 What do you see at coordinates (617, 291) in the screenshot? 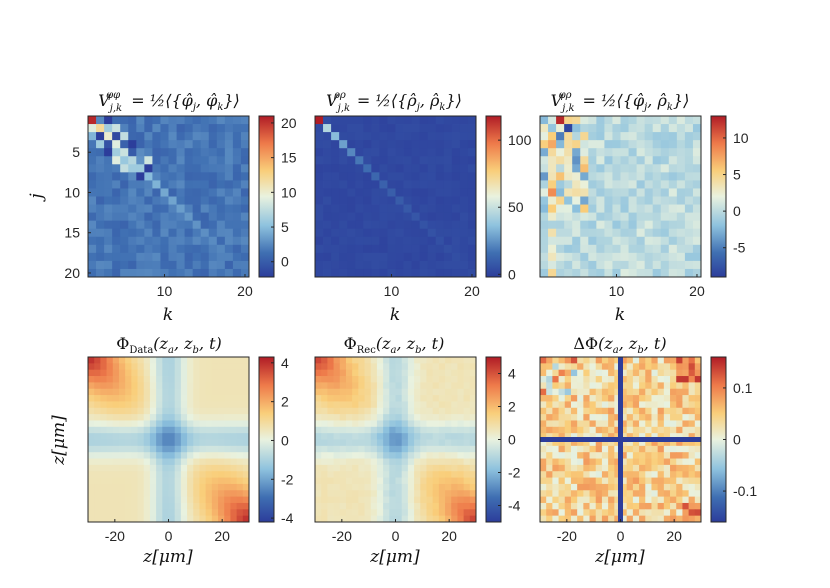
I see `x-tick-label: 10` at bounding box center [617, 291].